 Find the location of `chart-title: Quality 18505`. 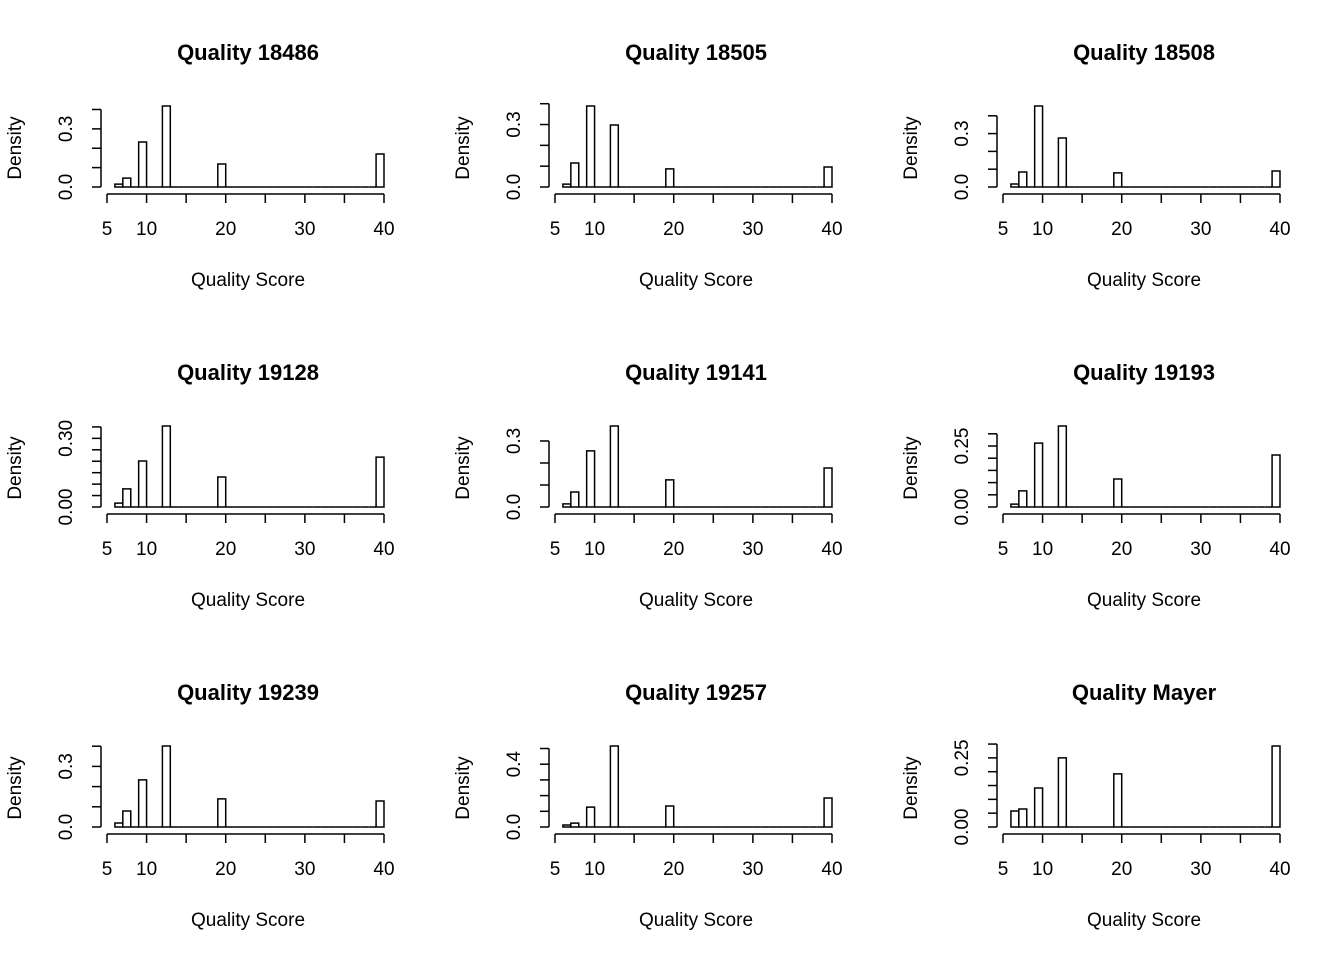

chart-title: Quality 18505 is located at coordinates (696, 52).